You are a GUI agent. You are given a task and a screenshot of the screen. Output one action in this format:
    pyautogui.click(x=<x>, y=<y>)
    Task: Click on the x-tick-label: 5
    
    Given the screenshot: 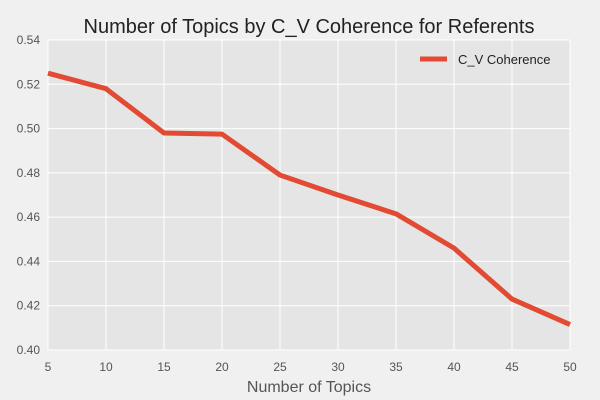 What is the action you would take?
    pyautogui.click(x=48, y=367)
    